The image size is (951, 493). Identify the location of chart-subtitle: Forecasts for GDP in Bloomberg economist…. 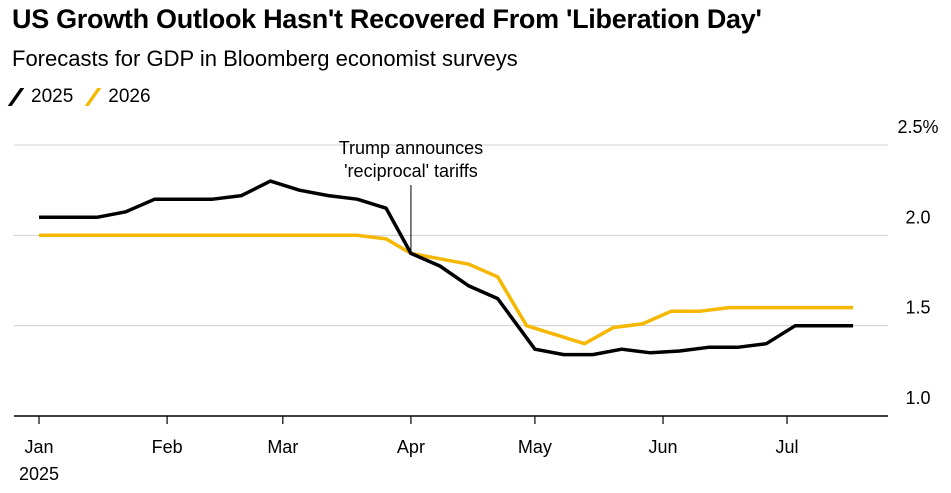
(265, 58).